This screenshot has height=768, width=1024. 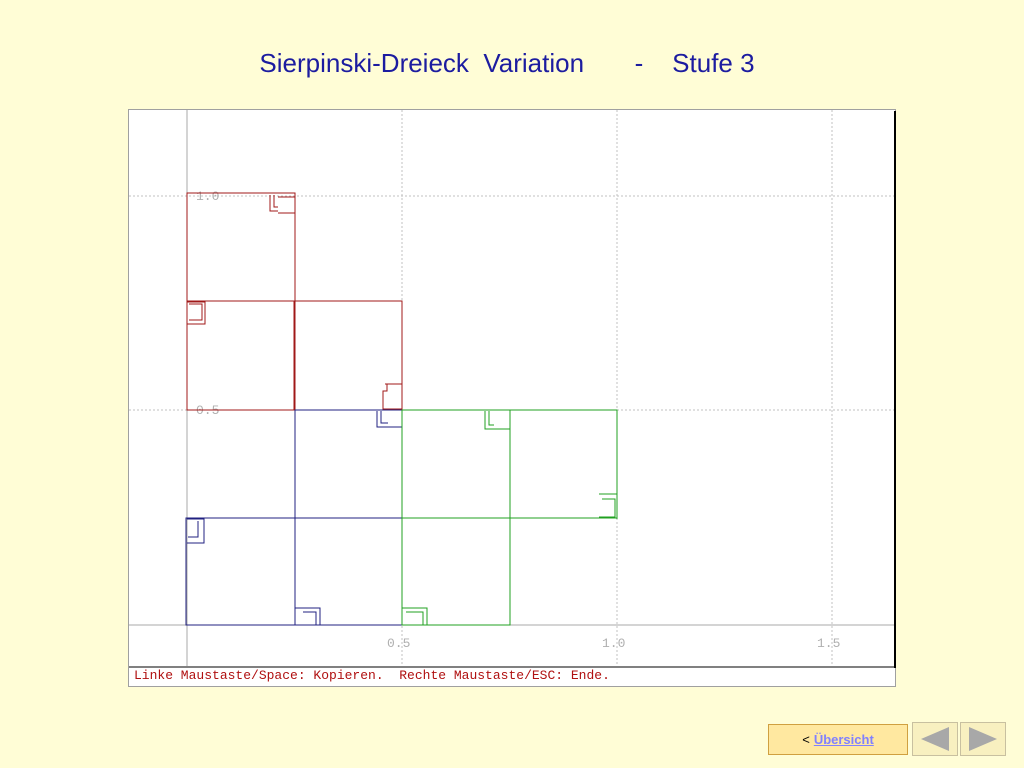 What do you see at coordinates (398, 643) in the screenshot?
I see `x-label: 0.5` at bounding box center [398, 643].